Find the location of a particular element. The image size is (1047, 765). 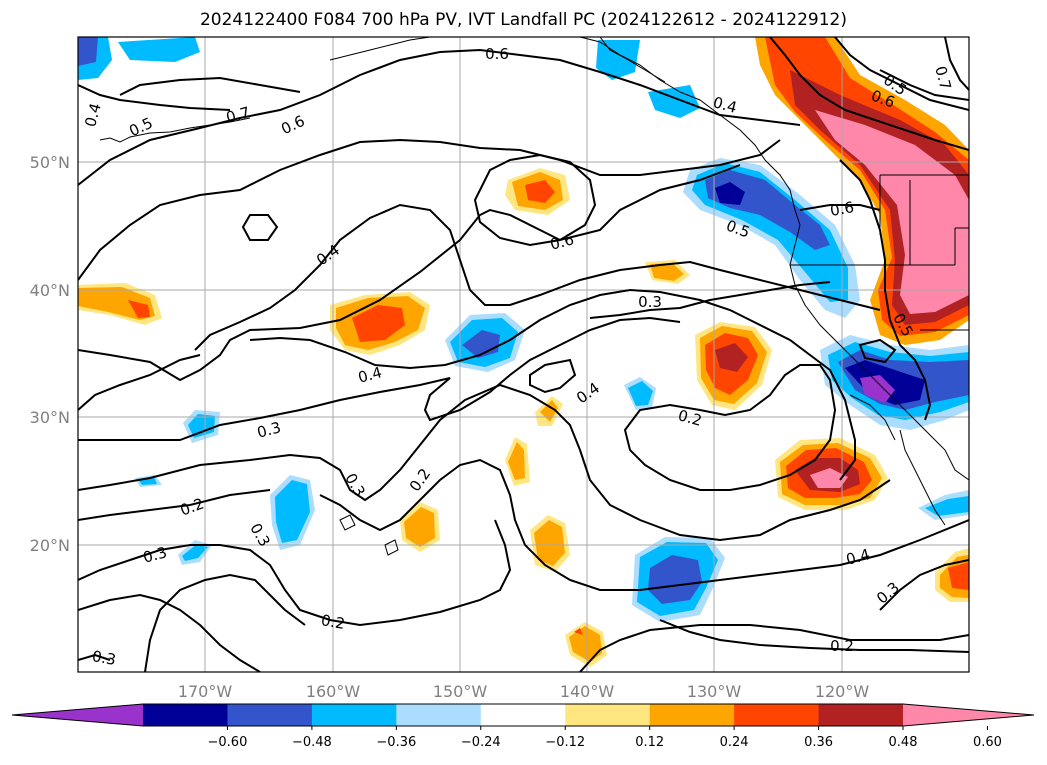

contour-label: 0.5 is located at coordinates (140, 127).